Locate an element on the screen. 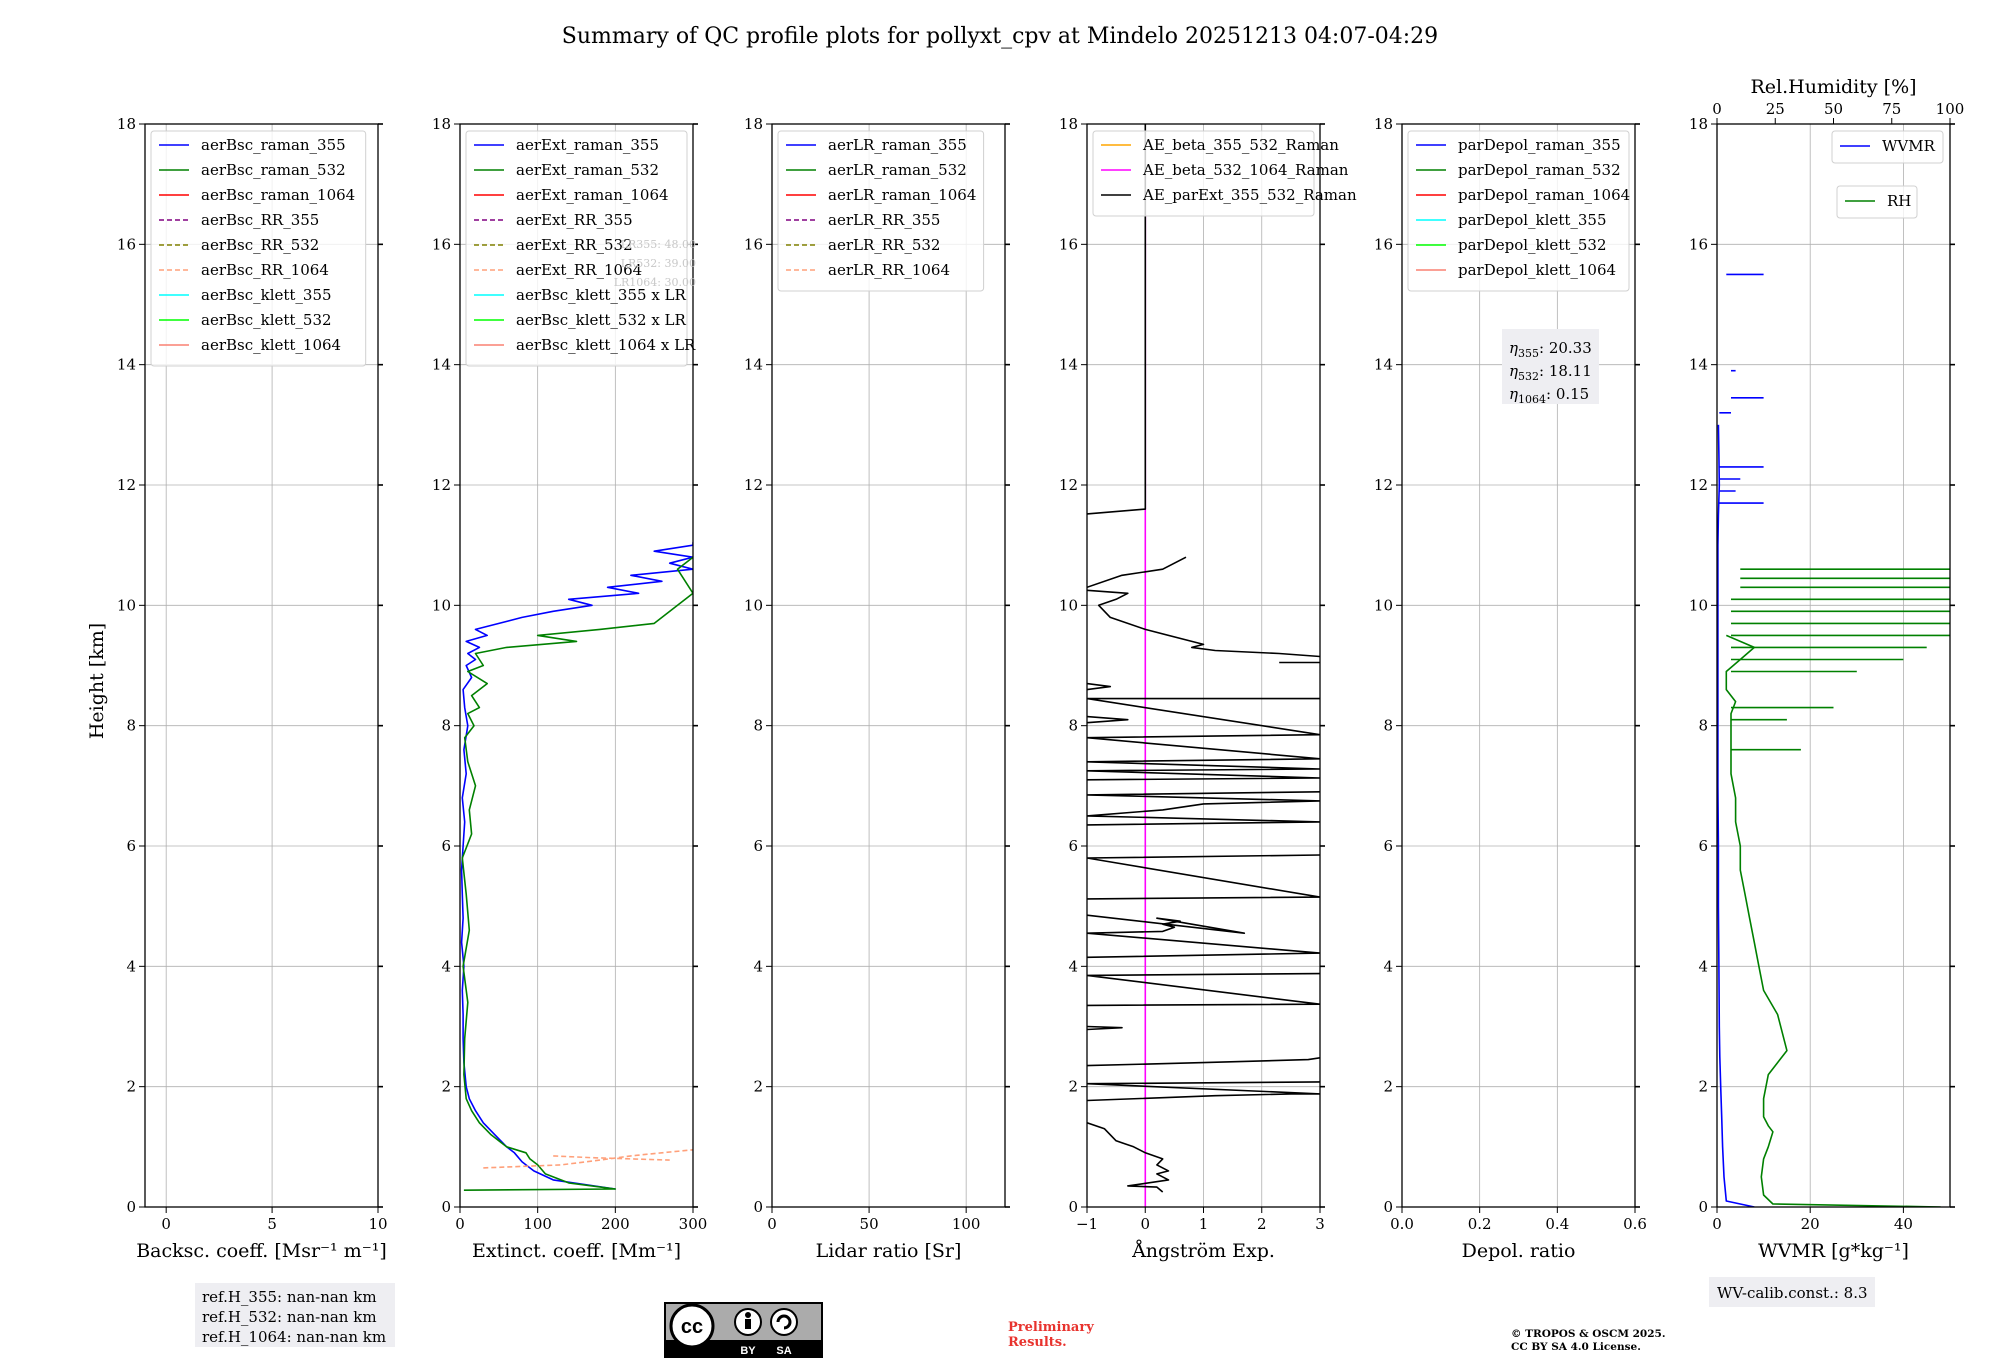 The height and width of the screenshot is (1360, 2000). x-axis-label: Backsc. coeff. [Msr⁻¹ m⁻¹] is located at coordinates (261, 1251).